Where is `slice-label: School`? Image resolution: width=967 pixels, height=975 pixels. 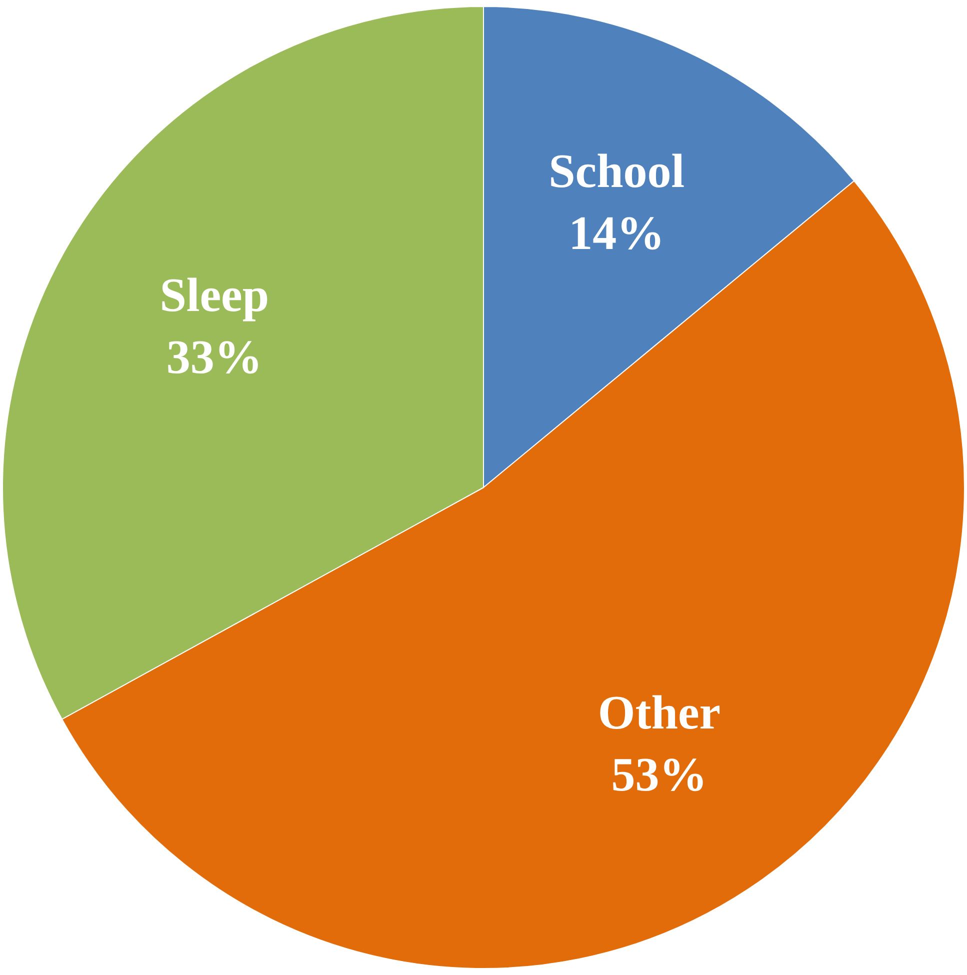 slice-label: School is located at coordinates (616, 171).